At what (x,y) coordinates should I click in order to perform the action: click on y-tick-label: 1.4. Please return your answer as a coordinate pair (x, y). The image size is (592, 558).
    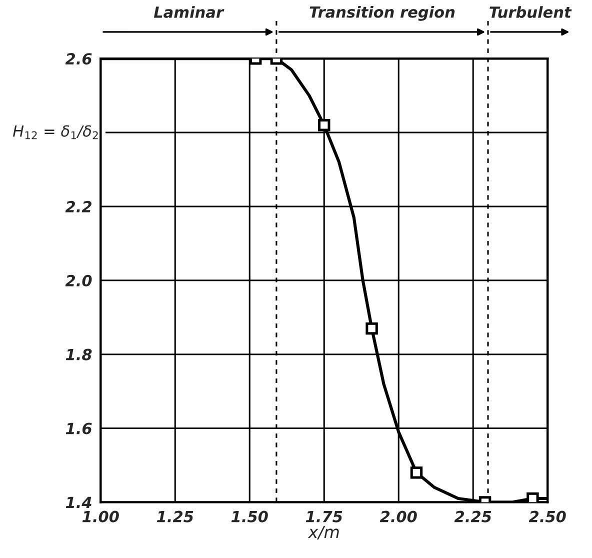
    Looking at the image, I should click on (79, 502).